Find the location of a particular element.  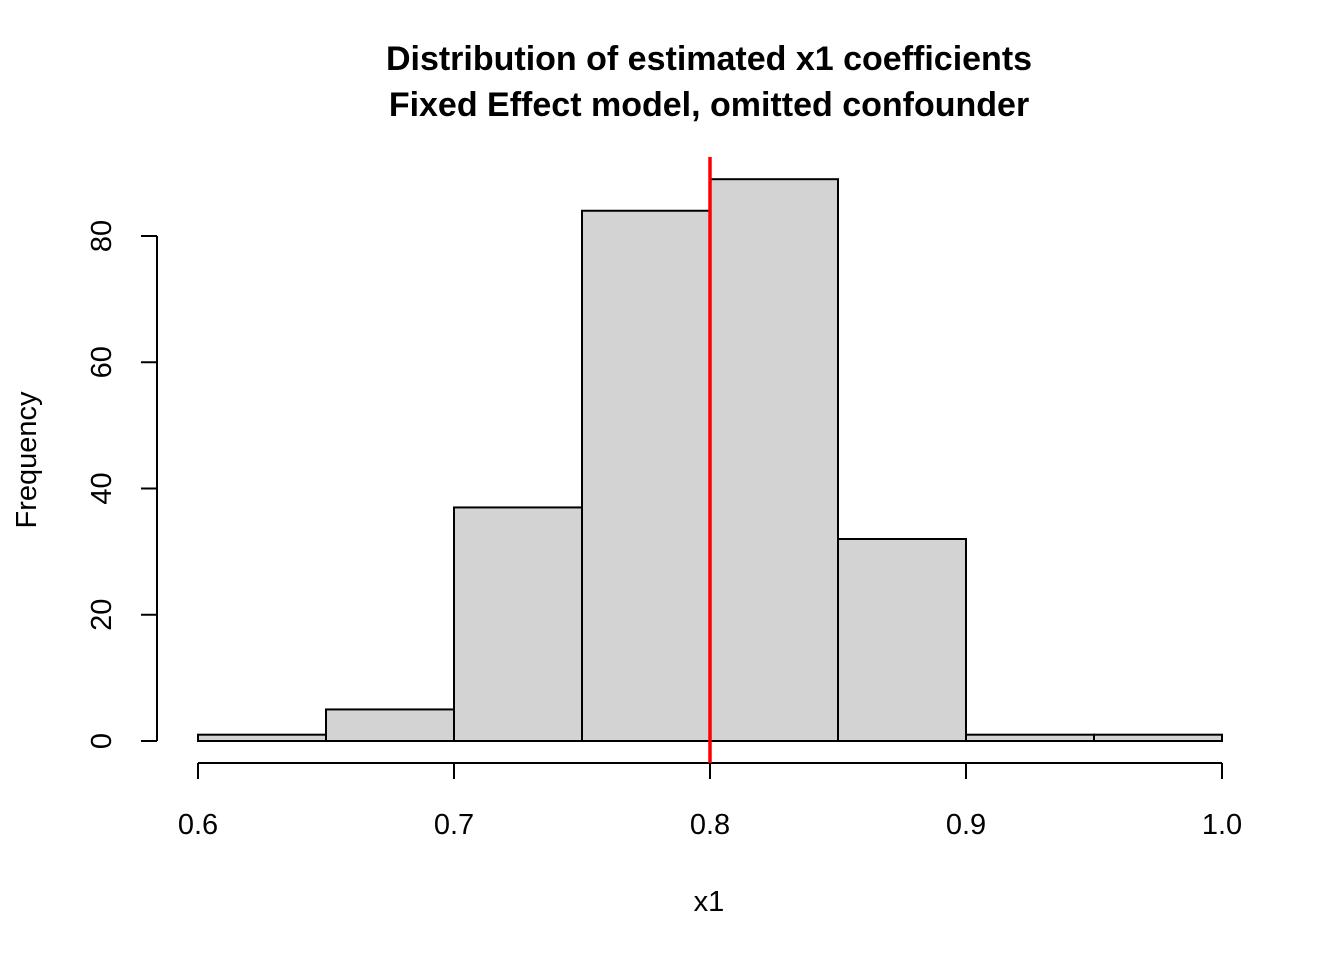

y-tick-label: 40 is located at coordinates (102, 488).